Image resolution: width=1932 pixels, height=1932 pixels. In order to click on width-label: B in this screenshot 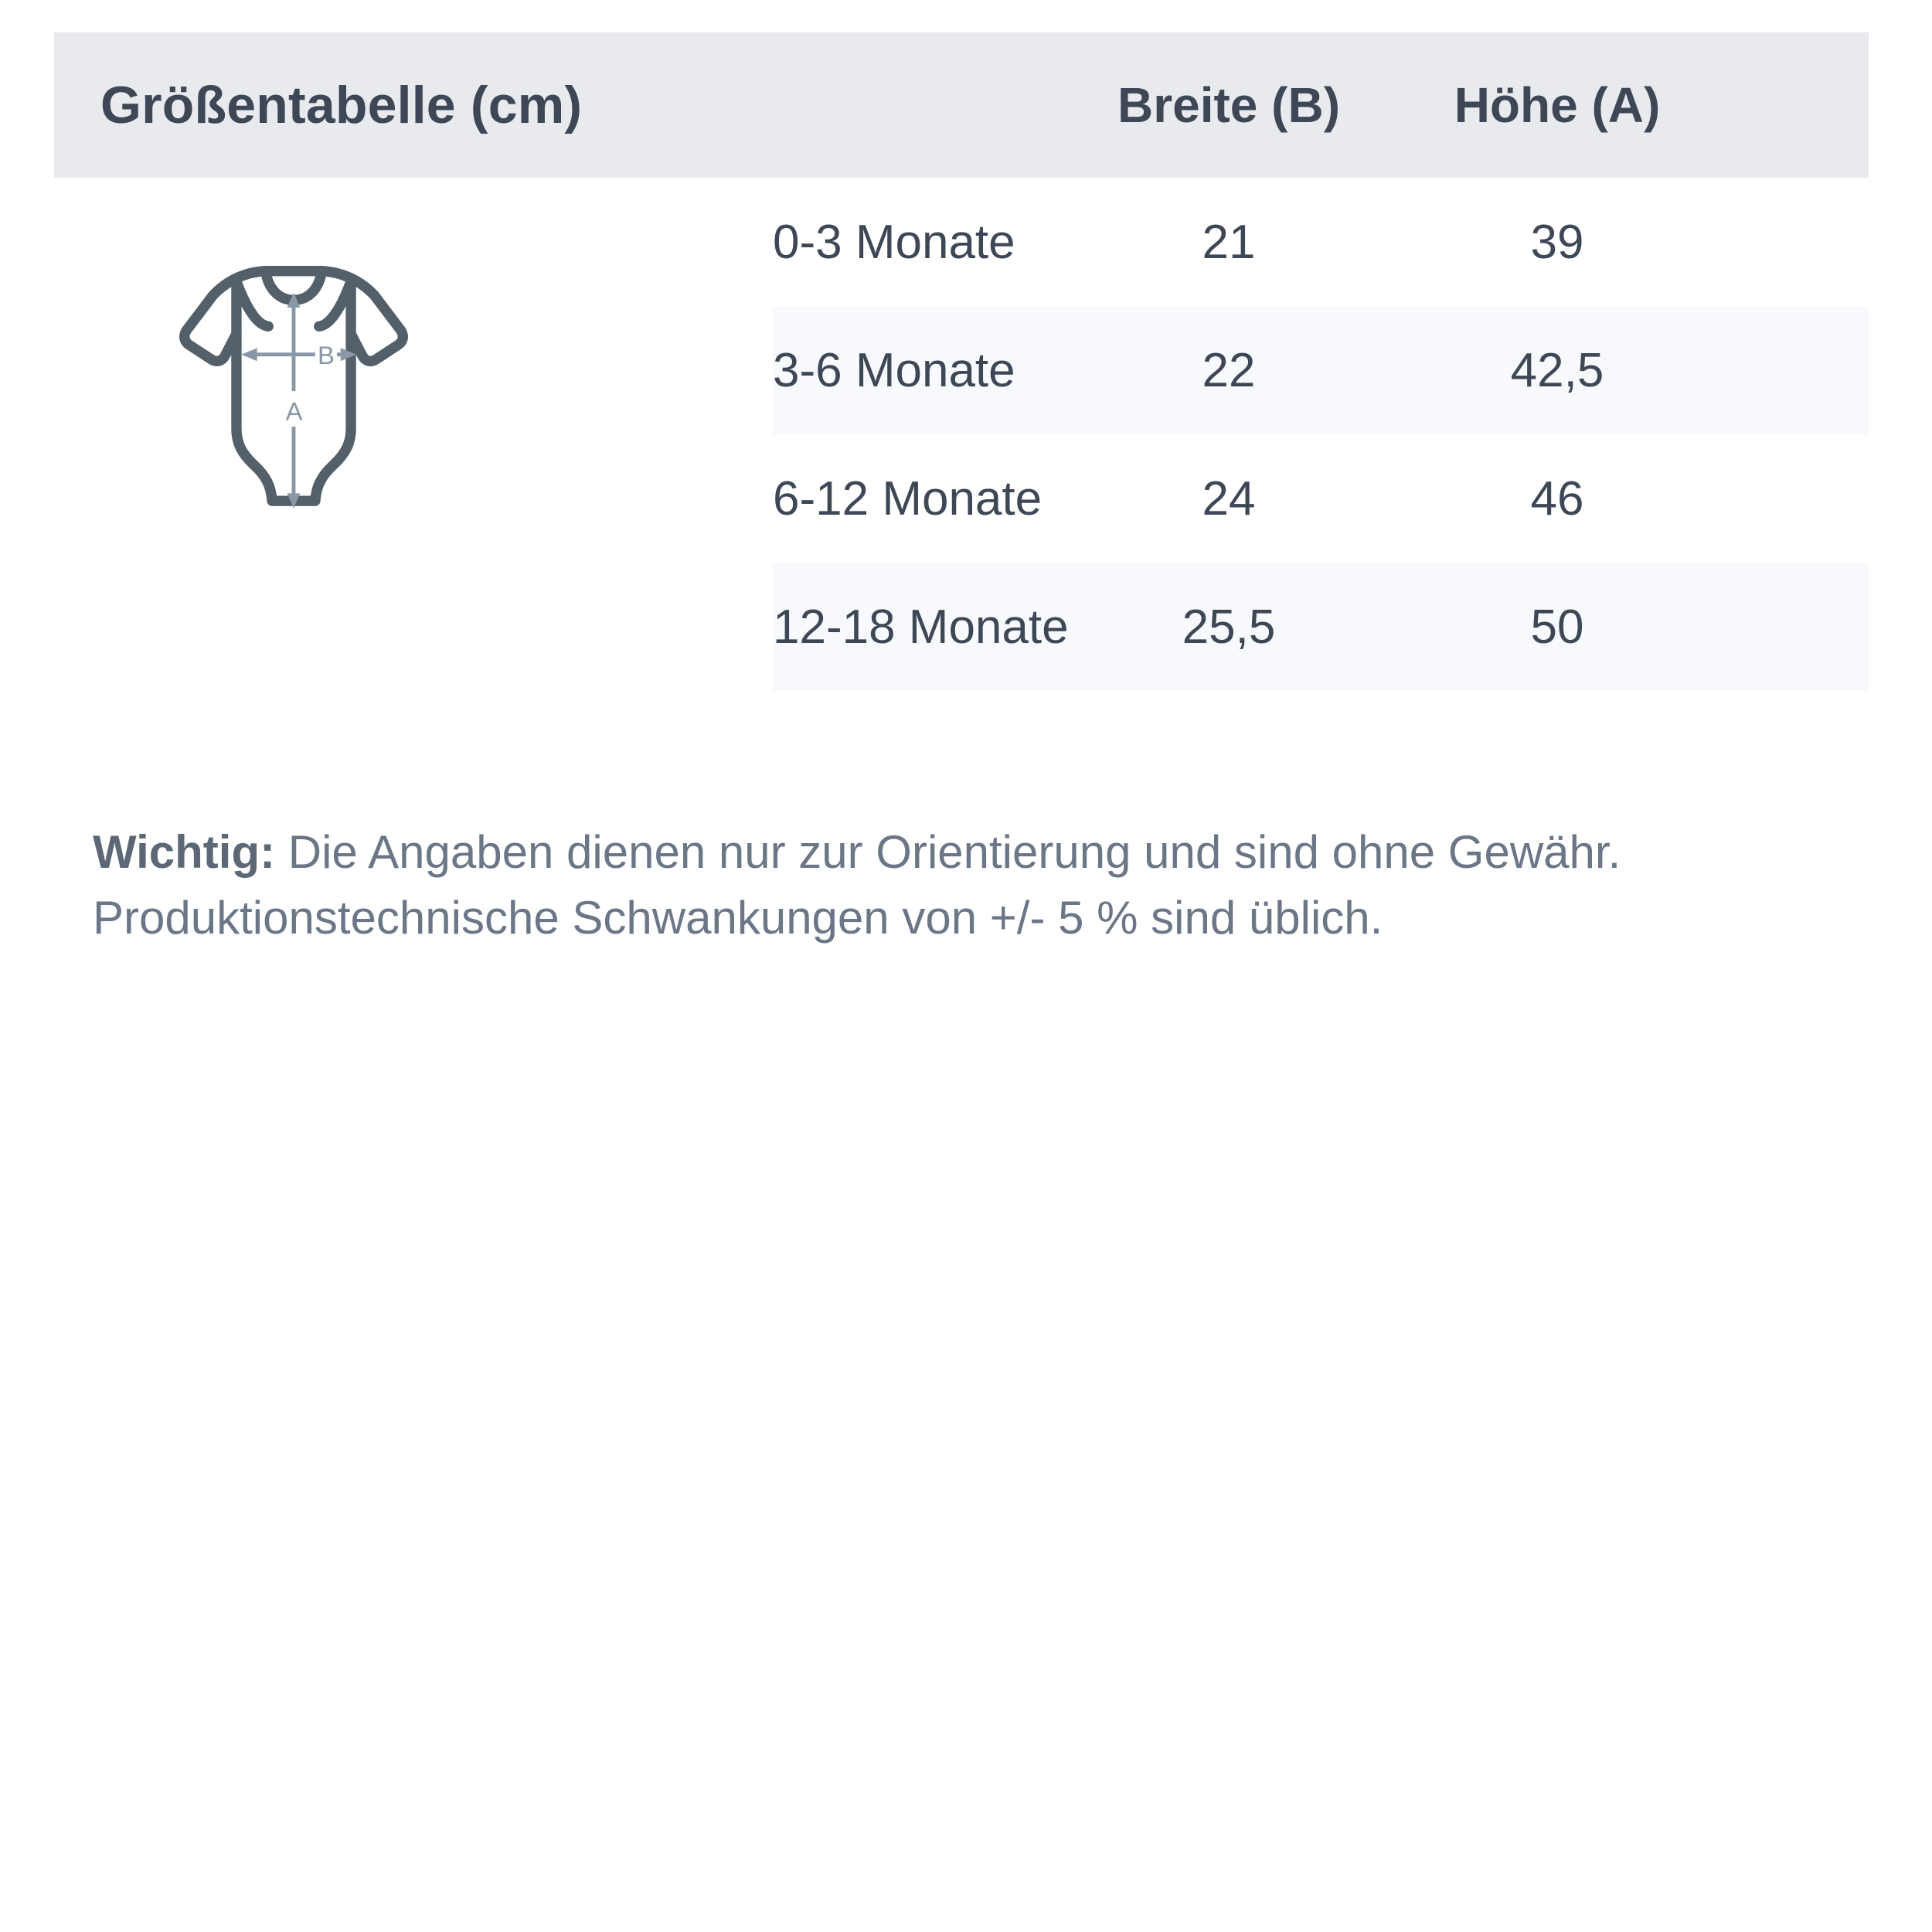, I will do `click(326, 355)`.